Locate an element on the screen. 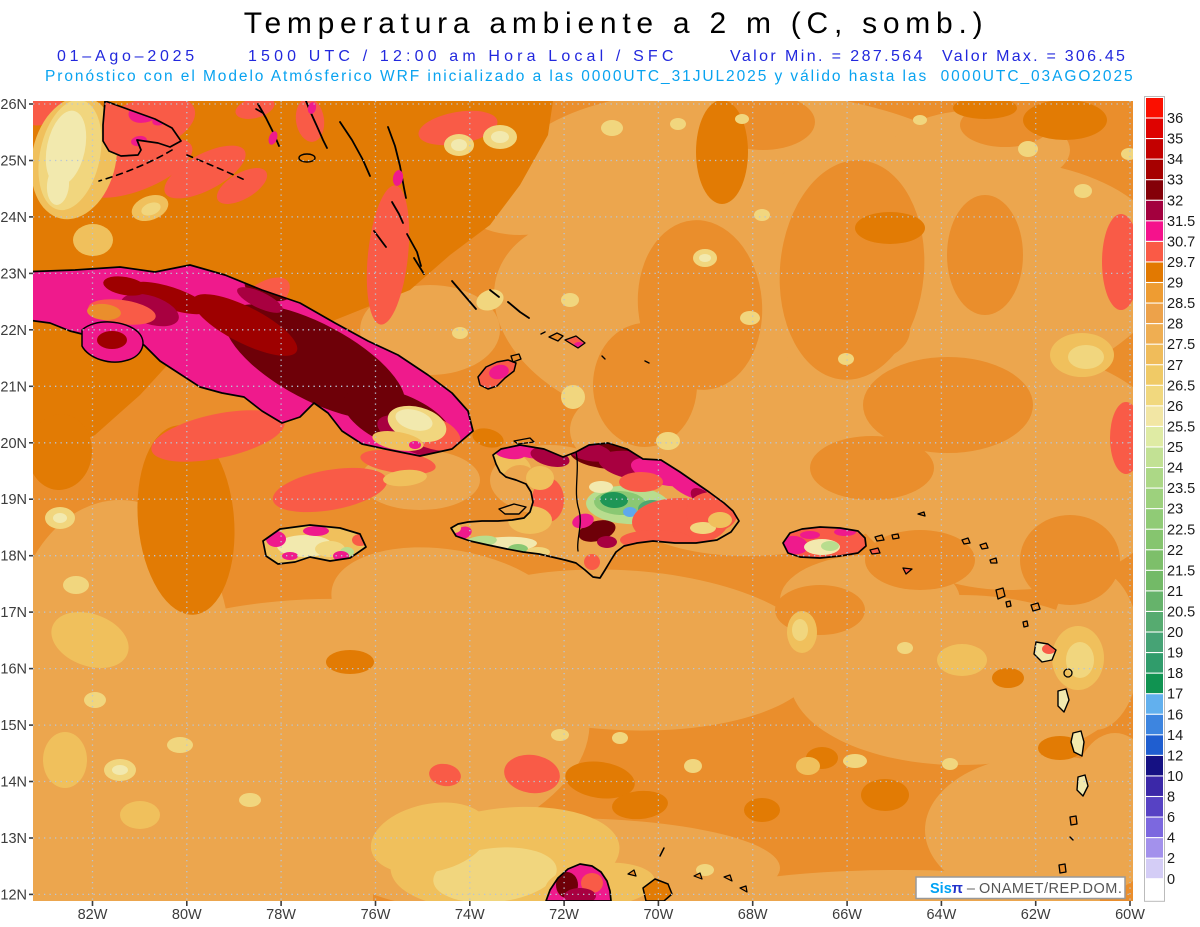 The image size is (1200, 927). svg-text: 8 is located at coordinates (1171, 798).